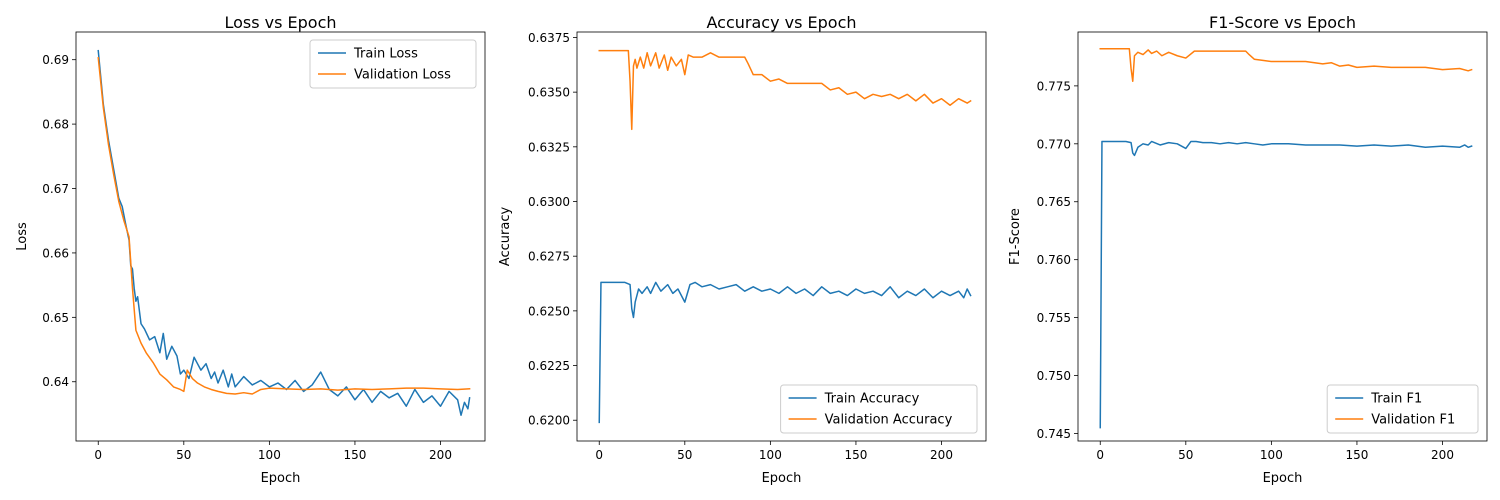 The width and height of the screenshot is (1500, 500). Describe the element at coordinates (402, 75) in the screenshot. I see `loss-legend-label: Validation Loss` at that location.